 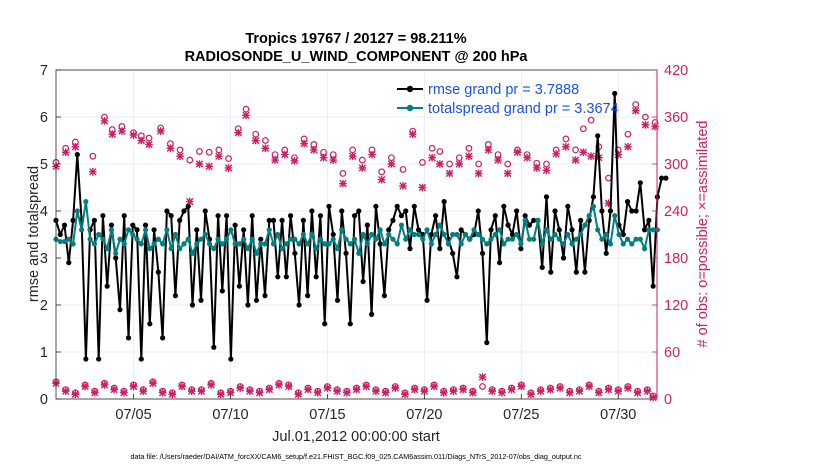 What do you see at coordinates (703, 234) in the screenshot?
I see `y-axis-label-right: # of obs: o=possible; ×=assimilated` at bounding box center [703, 234].